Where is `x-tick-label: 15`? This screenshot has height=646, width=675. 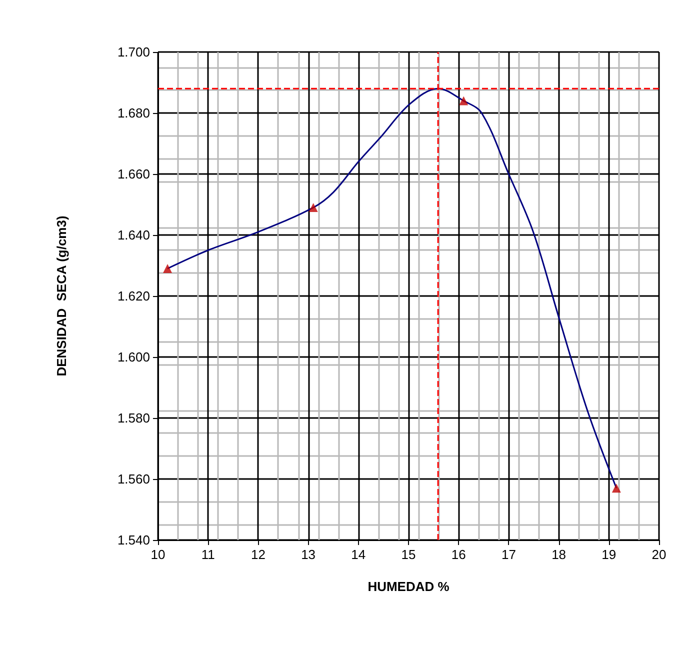
x-tick-label: 15 is located at coordinates (408, 554).